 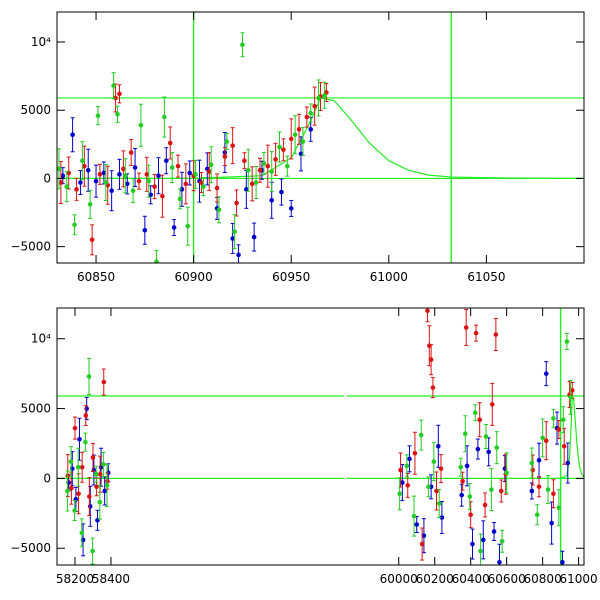 What do you see at coordinates (471, 579) in the screenshot?
I see `x-tick-label: 60400` at bounding box center [471, 579].